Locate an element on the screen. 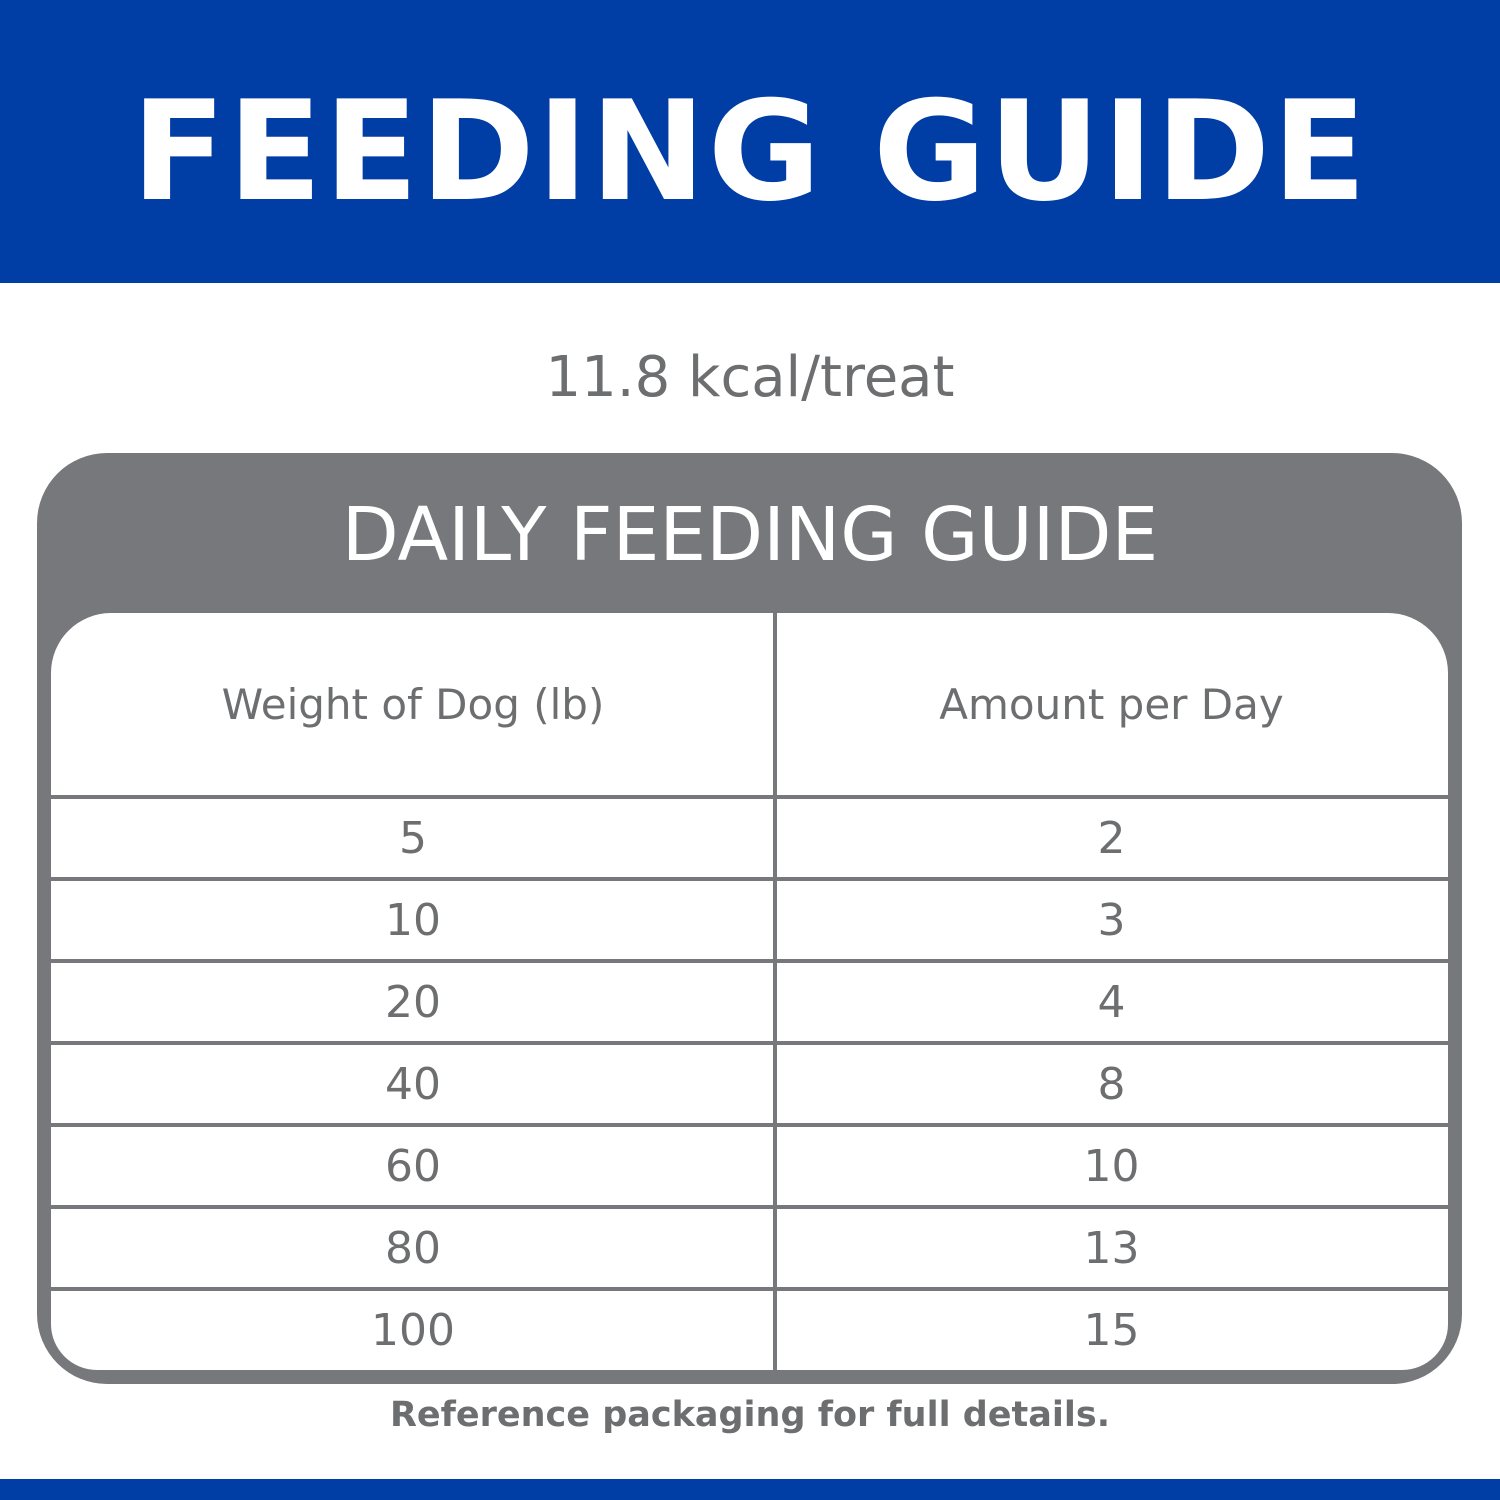 The image size is (1500, 1500). table-row: 100 15 is located at coordinates (749, 1328).